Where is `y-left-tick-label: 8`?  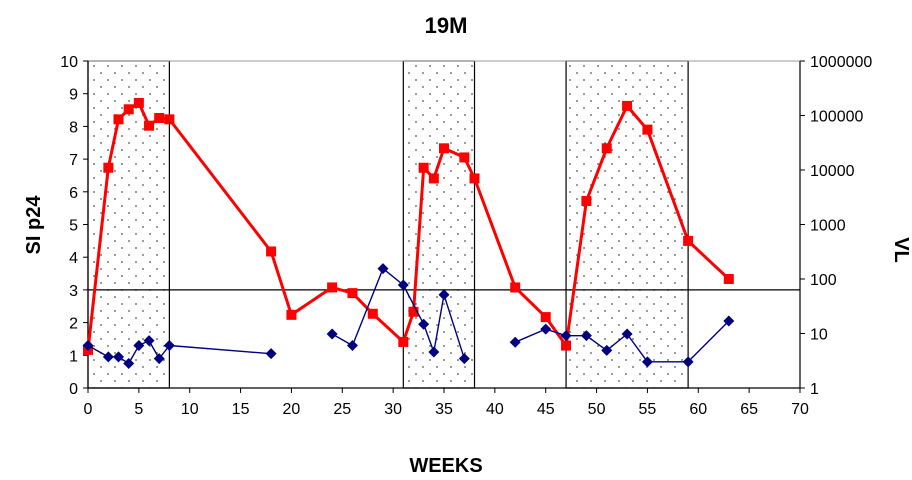 y-left-tick-label: 8 is located at coordinates (73, 127).